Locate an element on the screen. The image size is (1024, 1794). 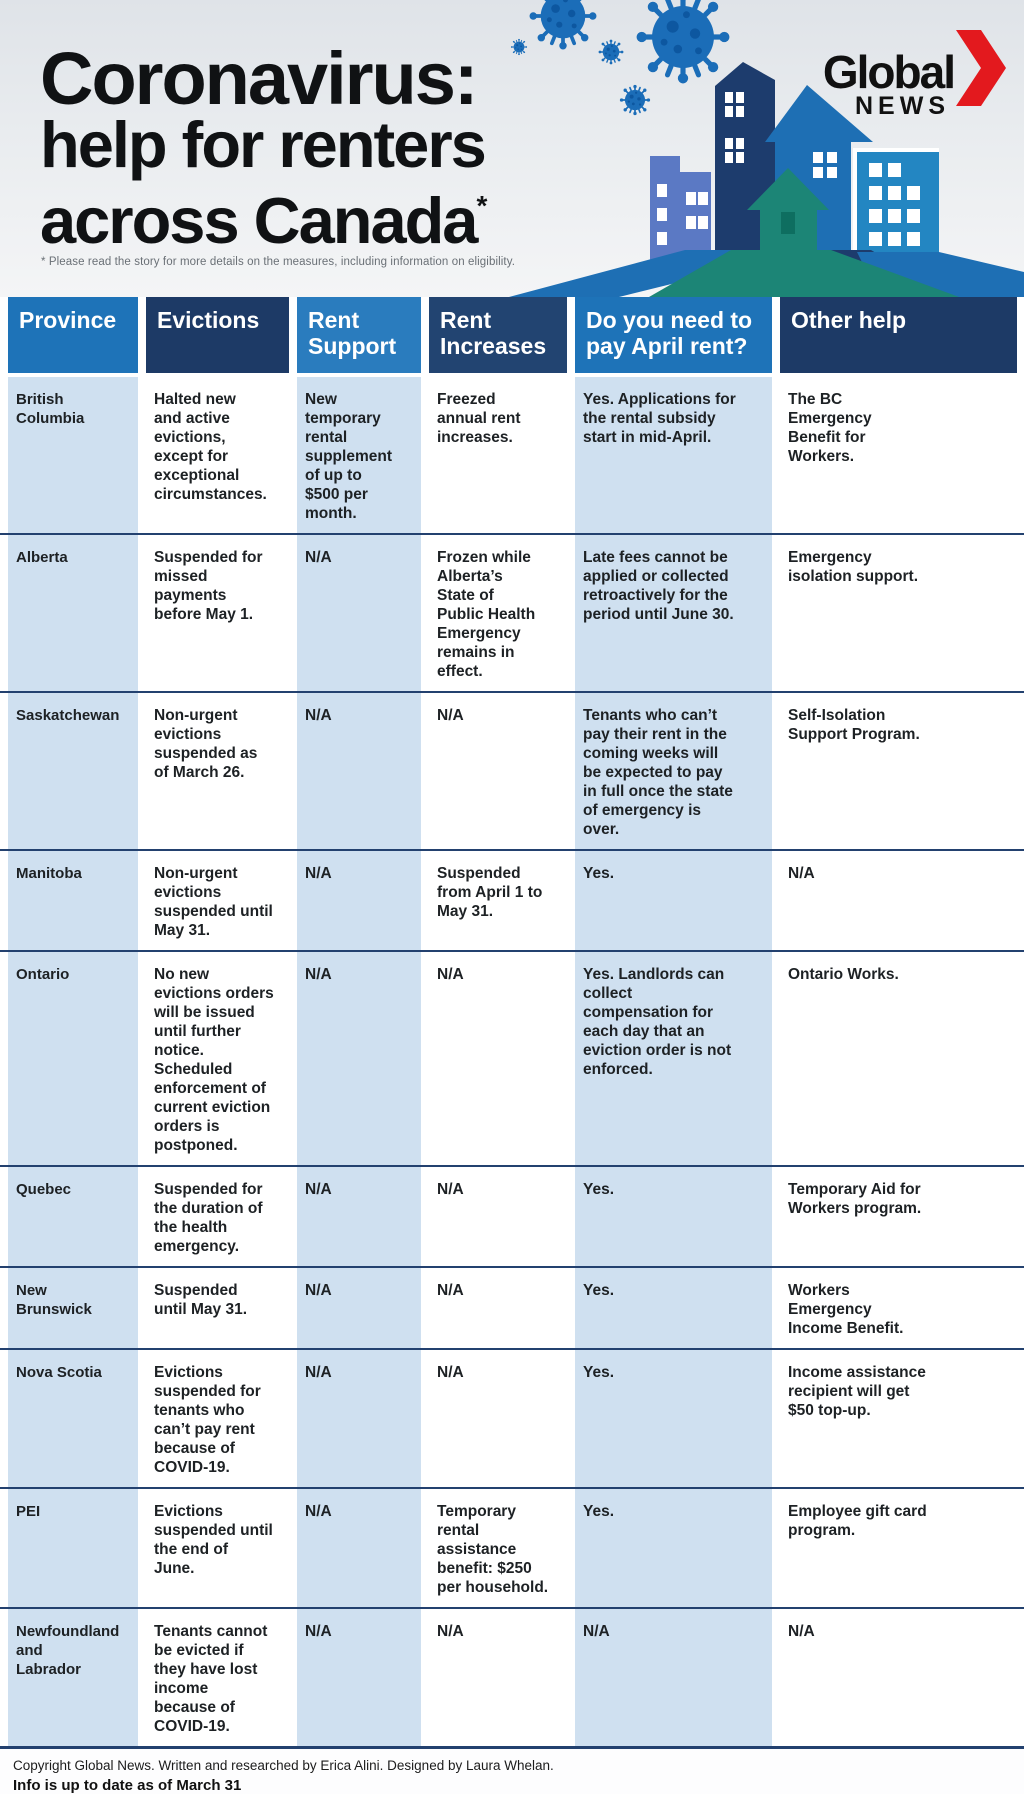
house-teal is located at coordinates (788, 232).